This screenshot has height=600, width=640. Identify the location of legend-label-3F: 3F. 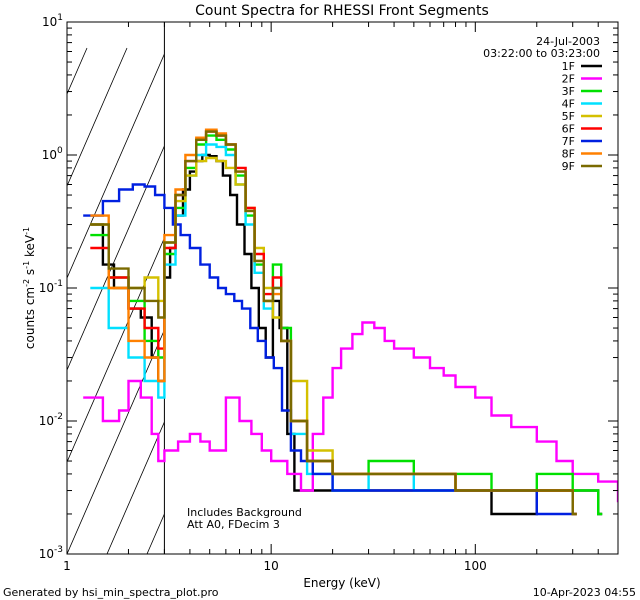
(568, 91).